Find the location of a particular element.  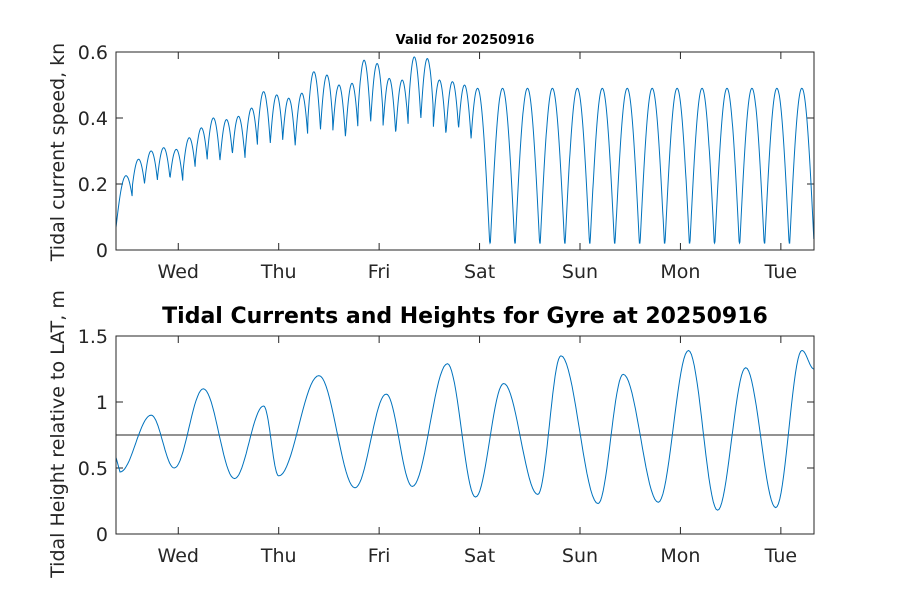

y-tick-label: 0.6 is located at coordinates (93, 53).